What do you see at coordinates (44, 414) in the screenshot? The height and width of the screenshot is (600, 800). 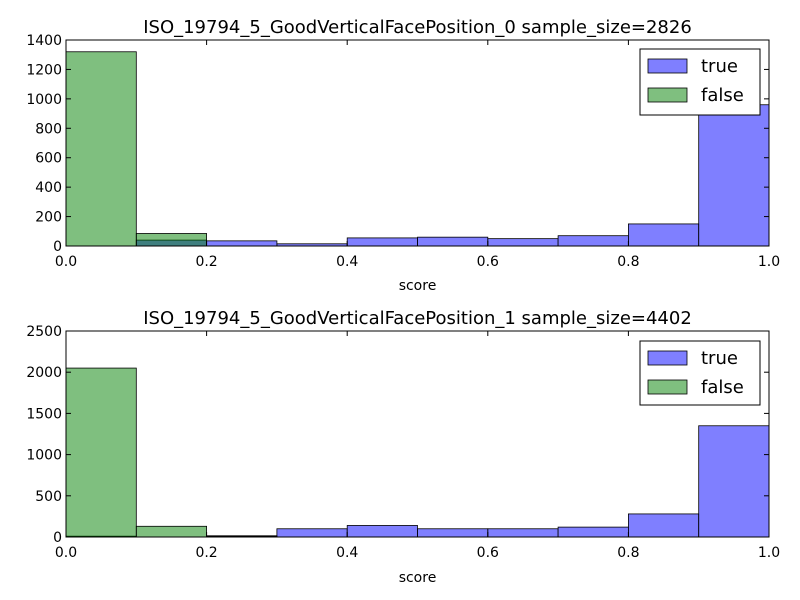 I see `y-tick-label: 1500` at bounding box center [44, 414].